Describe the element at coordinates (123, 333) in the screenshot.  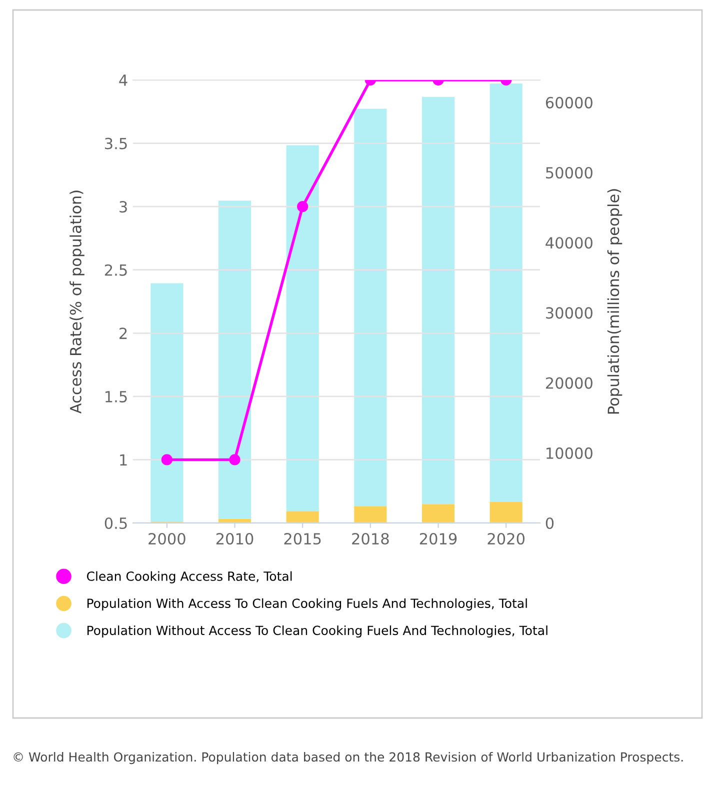
I see `y-tick-label: 2` at that location.